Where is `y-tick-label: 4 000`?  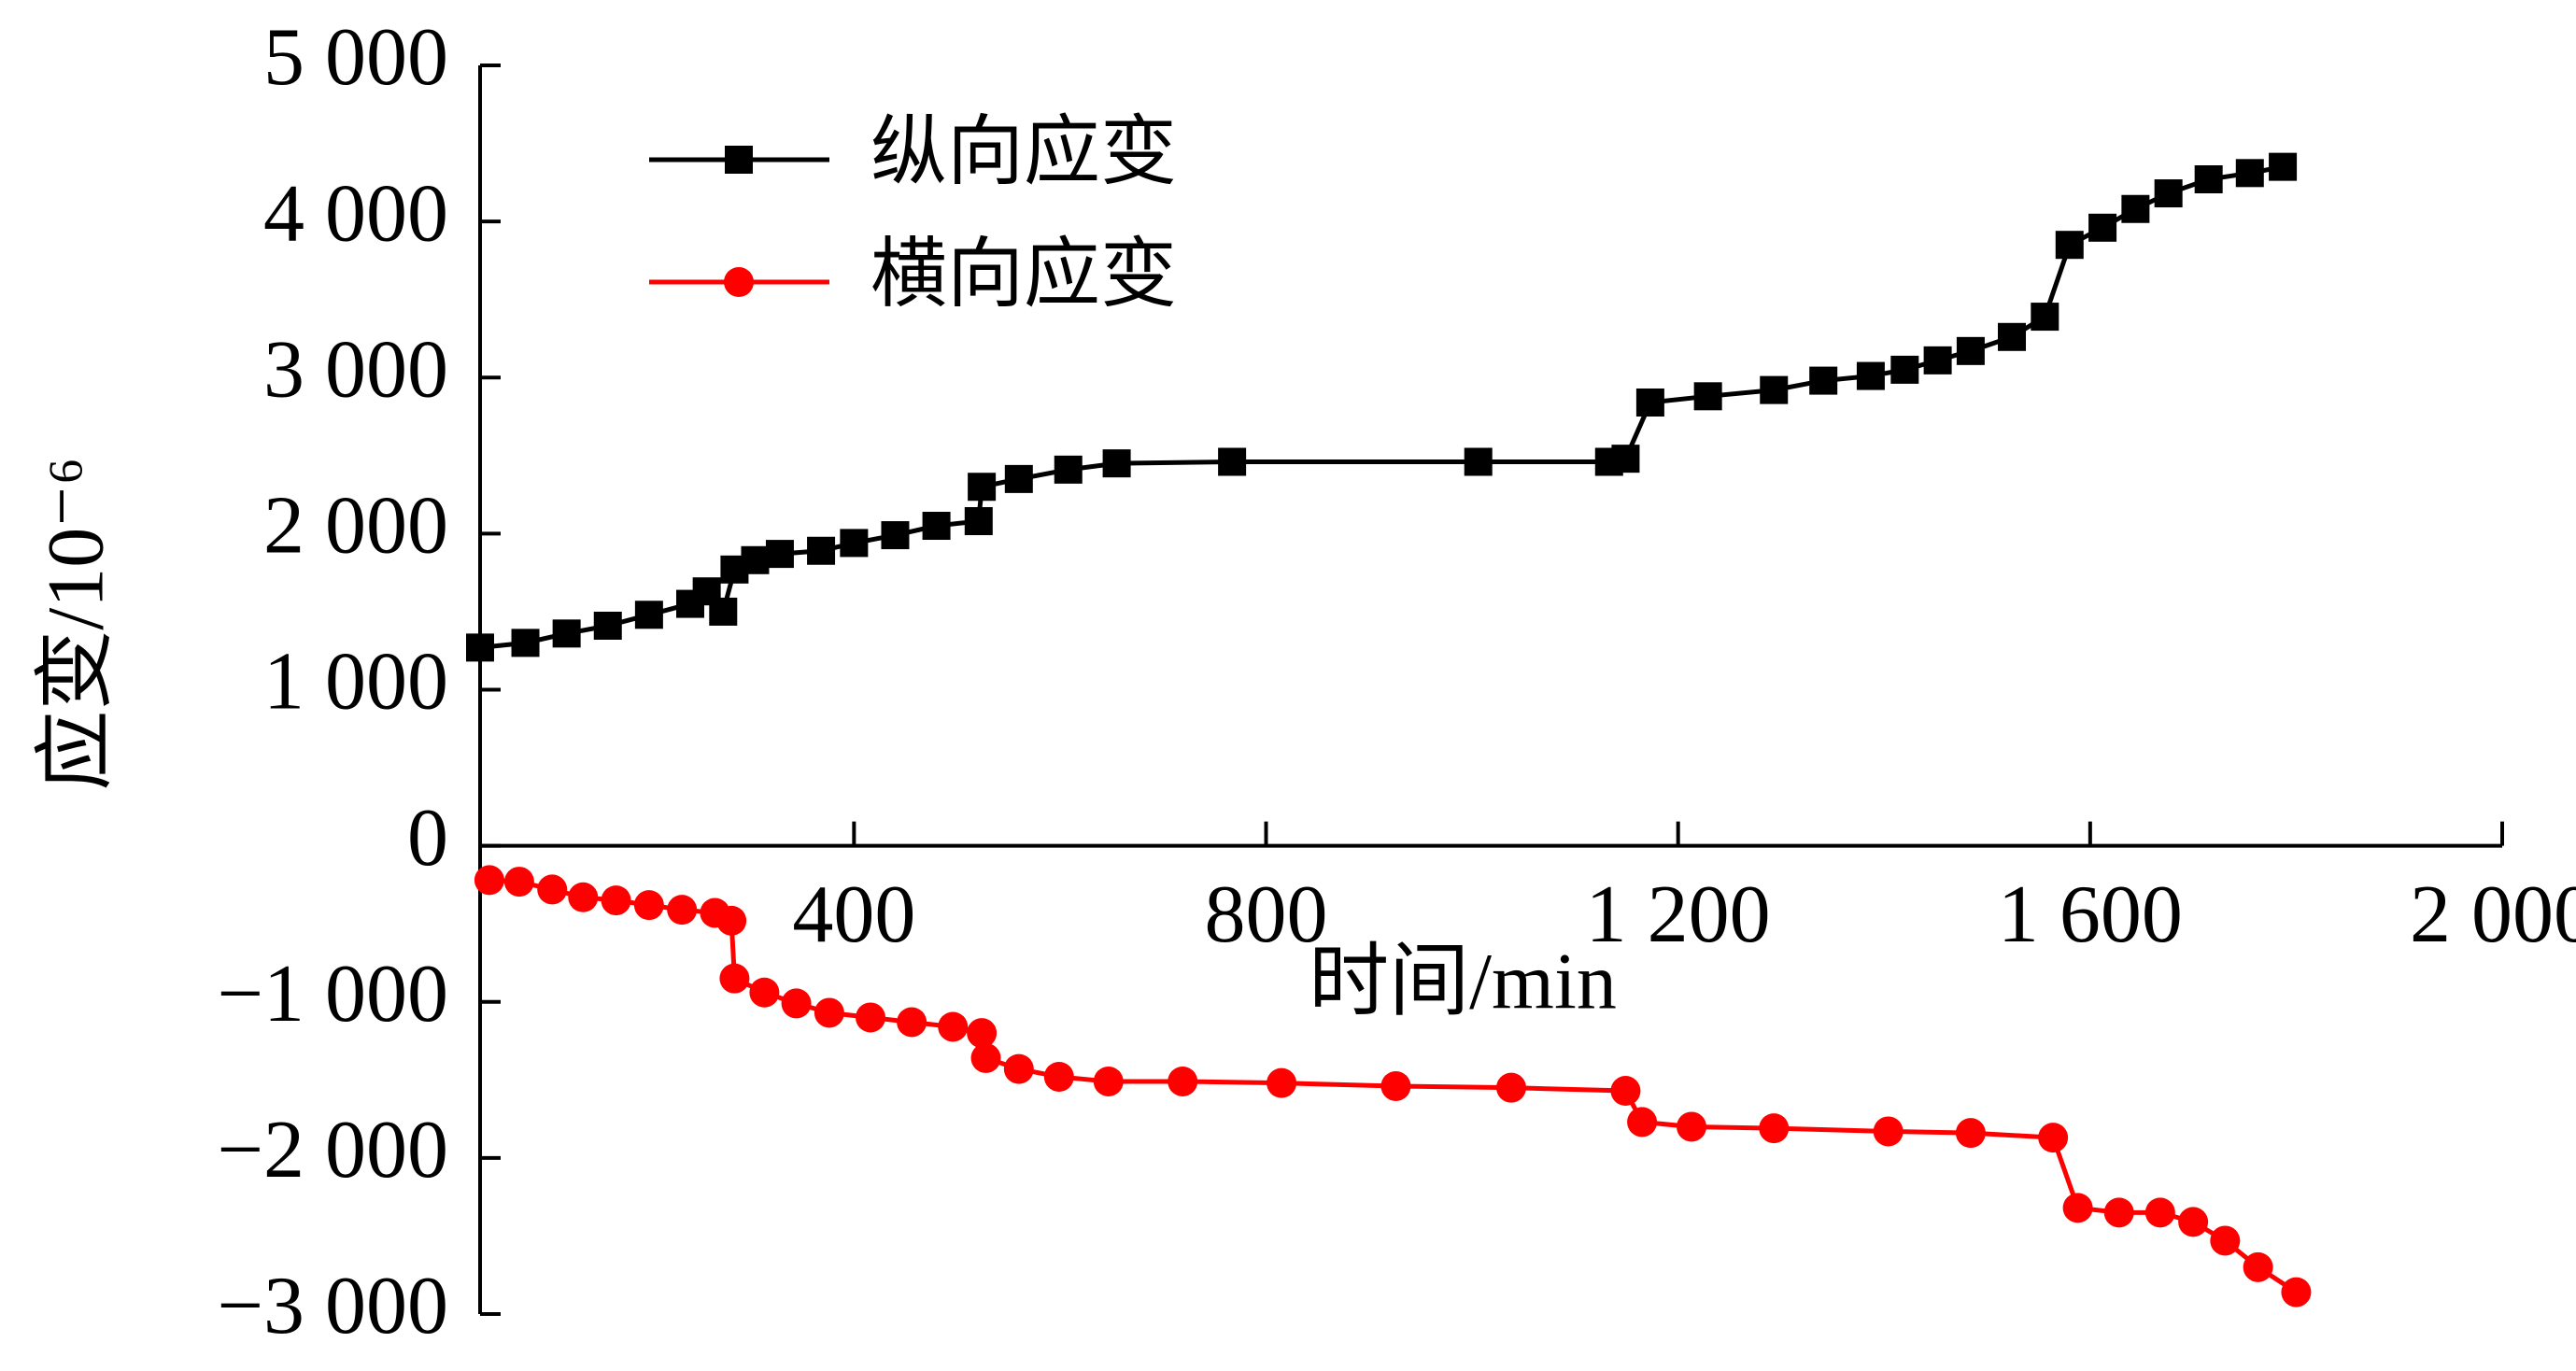 y-tick-label: 4 000 is located at coordinates (355, 213).